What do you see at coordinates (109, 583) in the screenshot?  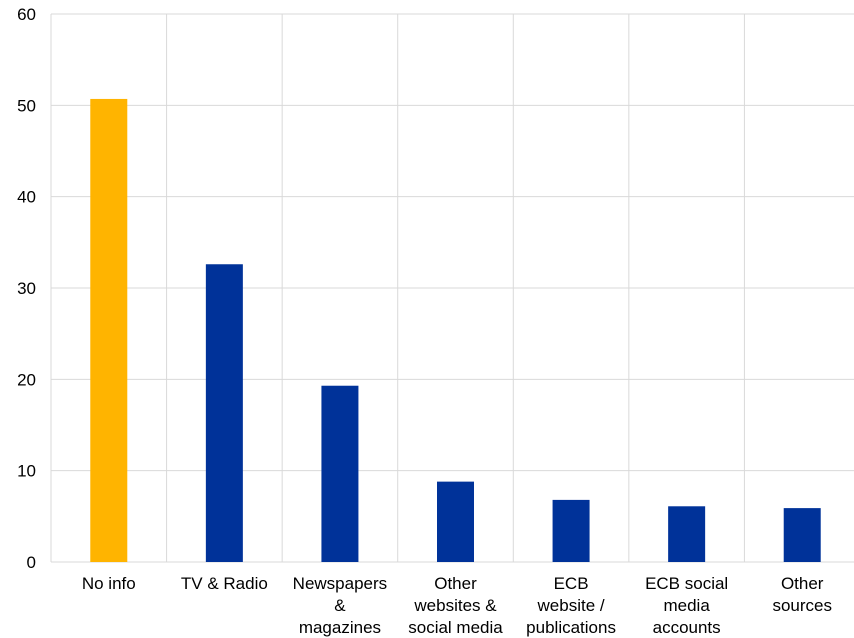 I see `x-tick-label: No info` at bounding box center [109, 583].